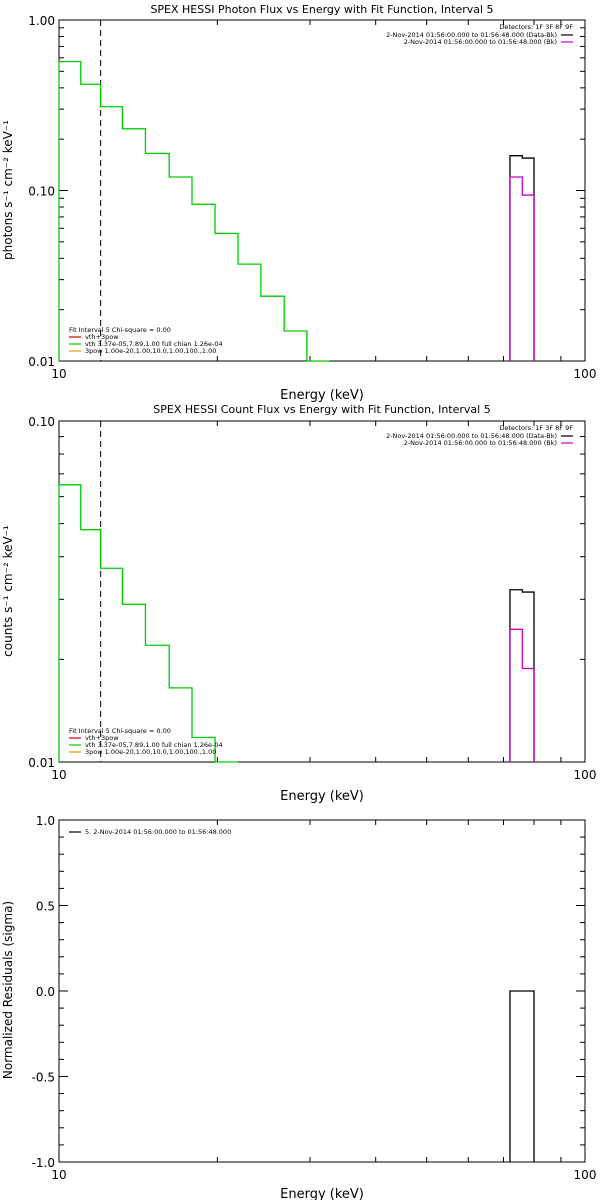 This screenshot has width=600, height=1200. I want to click on count-flux-xlabel: Energy (keV), so click(322, 796).